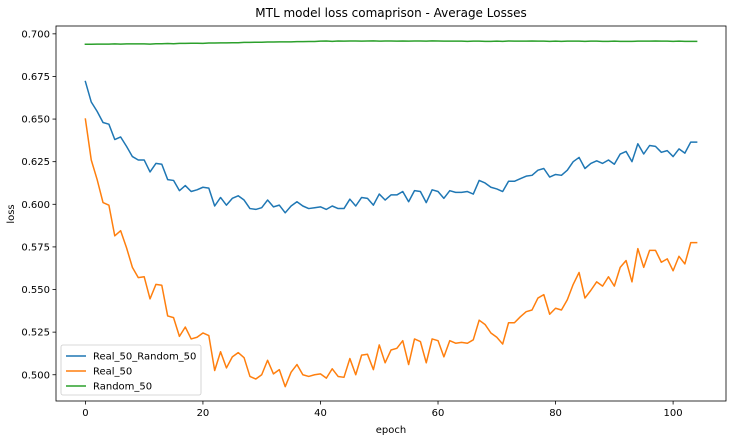 The width and height of the screenshot is (733, 441). What do you see at coordinates (112, 372) in the screenshot?
I see `legend-label: Real_50` at bounding box center [112, 372].